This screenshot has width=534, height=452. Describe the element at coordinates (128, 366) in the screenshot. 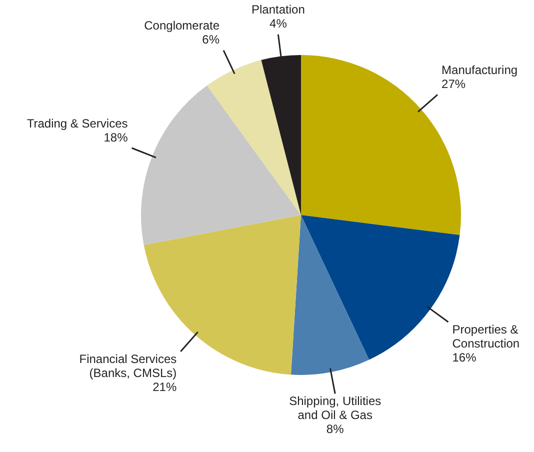

I see `slice-label: Financial Services (Banks, CMSLs)` at that location.